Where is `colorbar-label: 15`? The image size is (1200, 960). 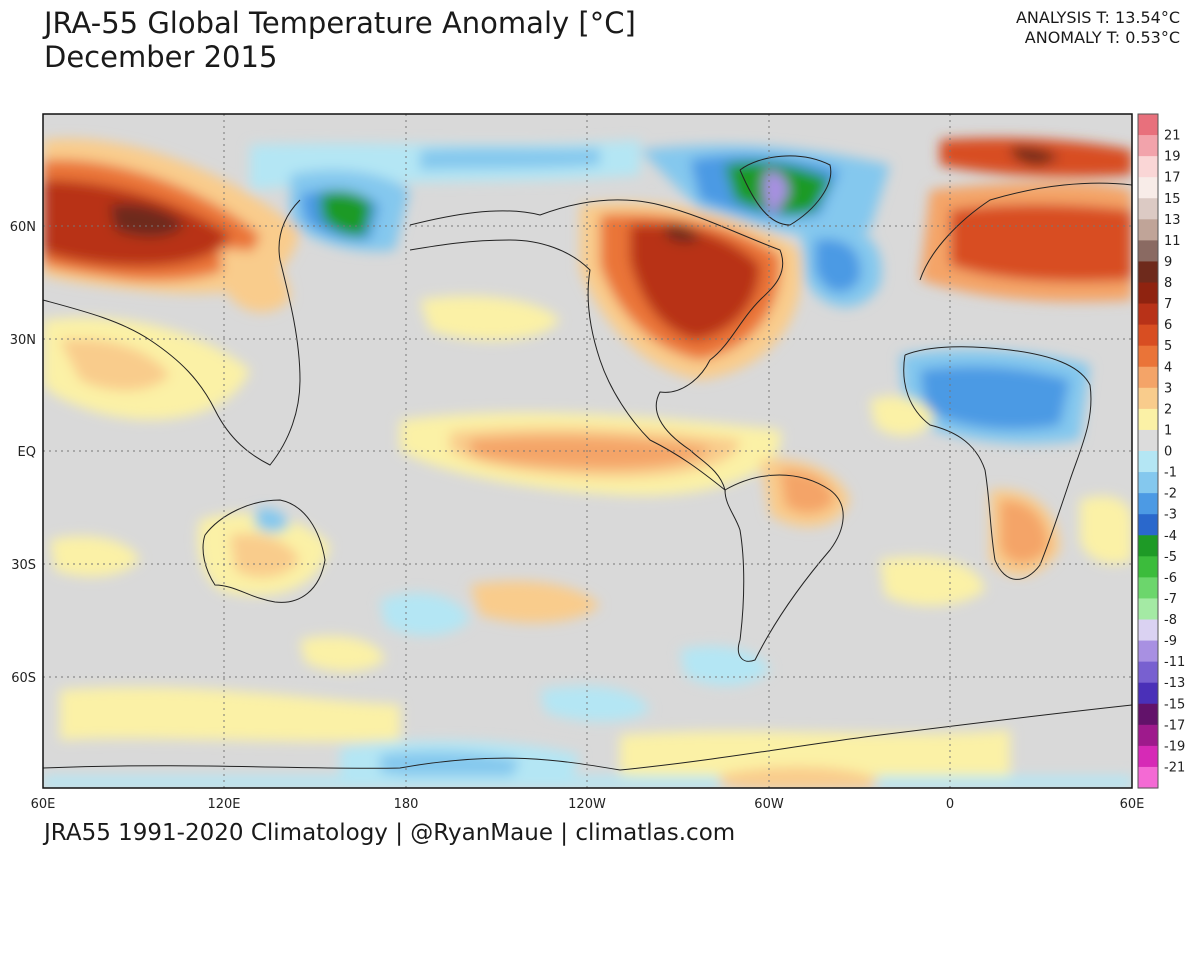
colorbar-label: 15 is located at coordinates (1172, 199).